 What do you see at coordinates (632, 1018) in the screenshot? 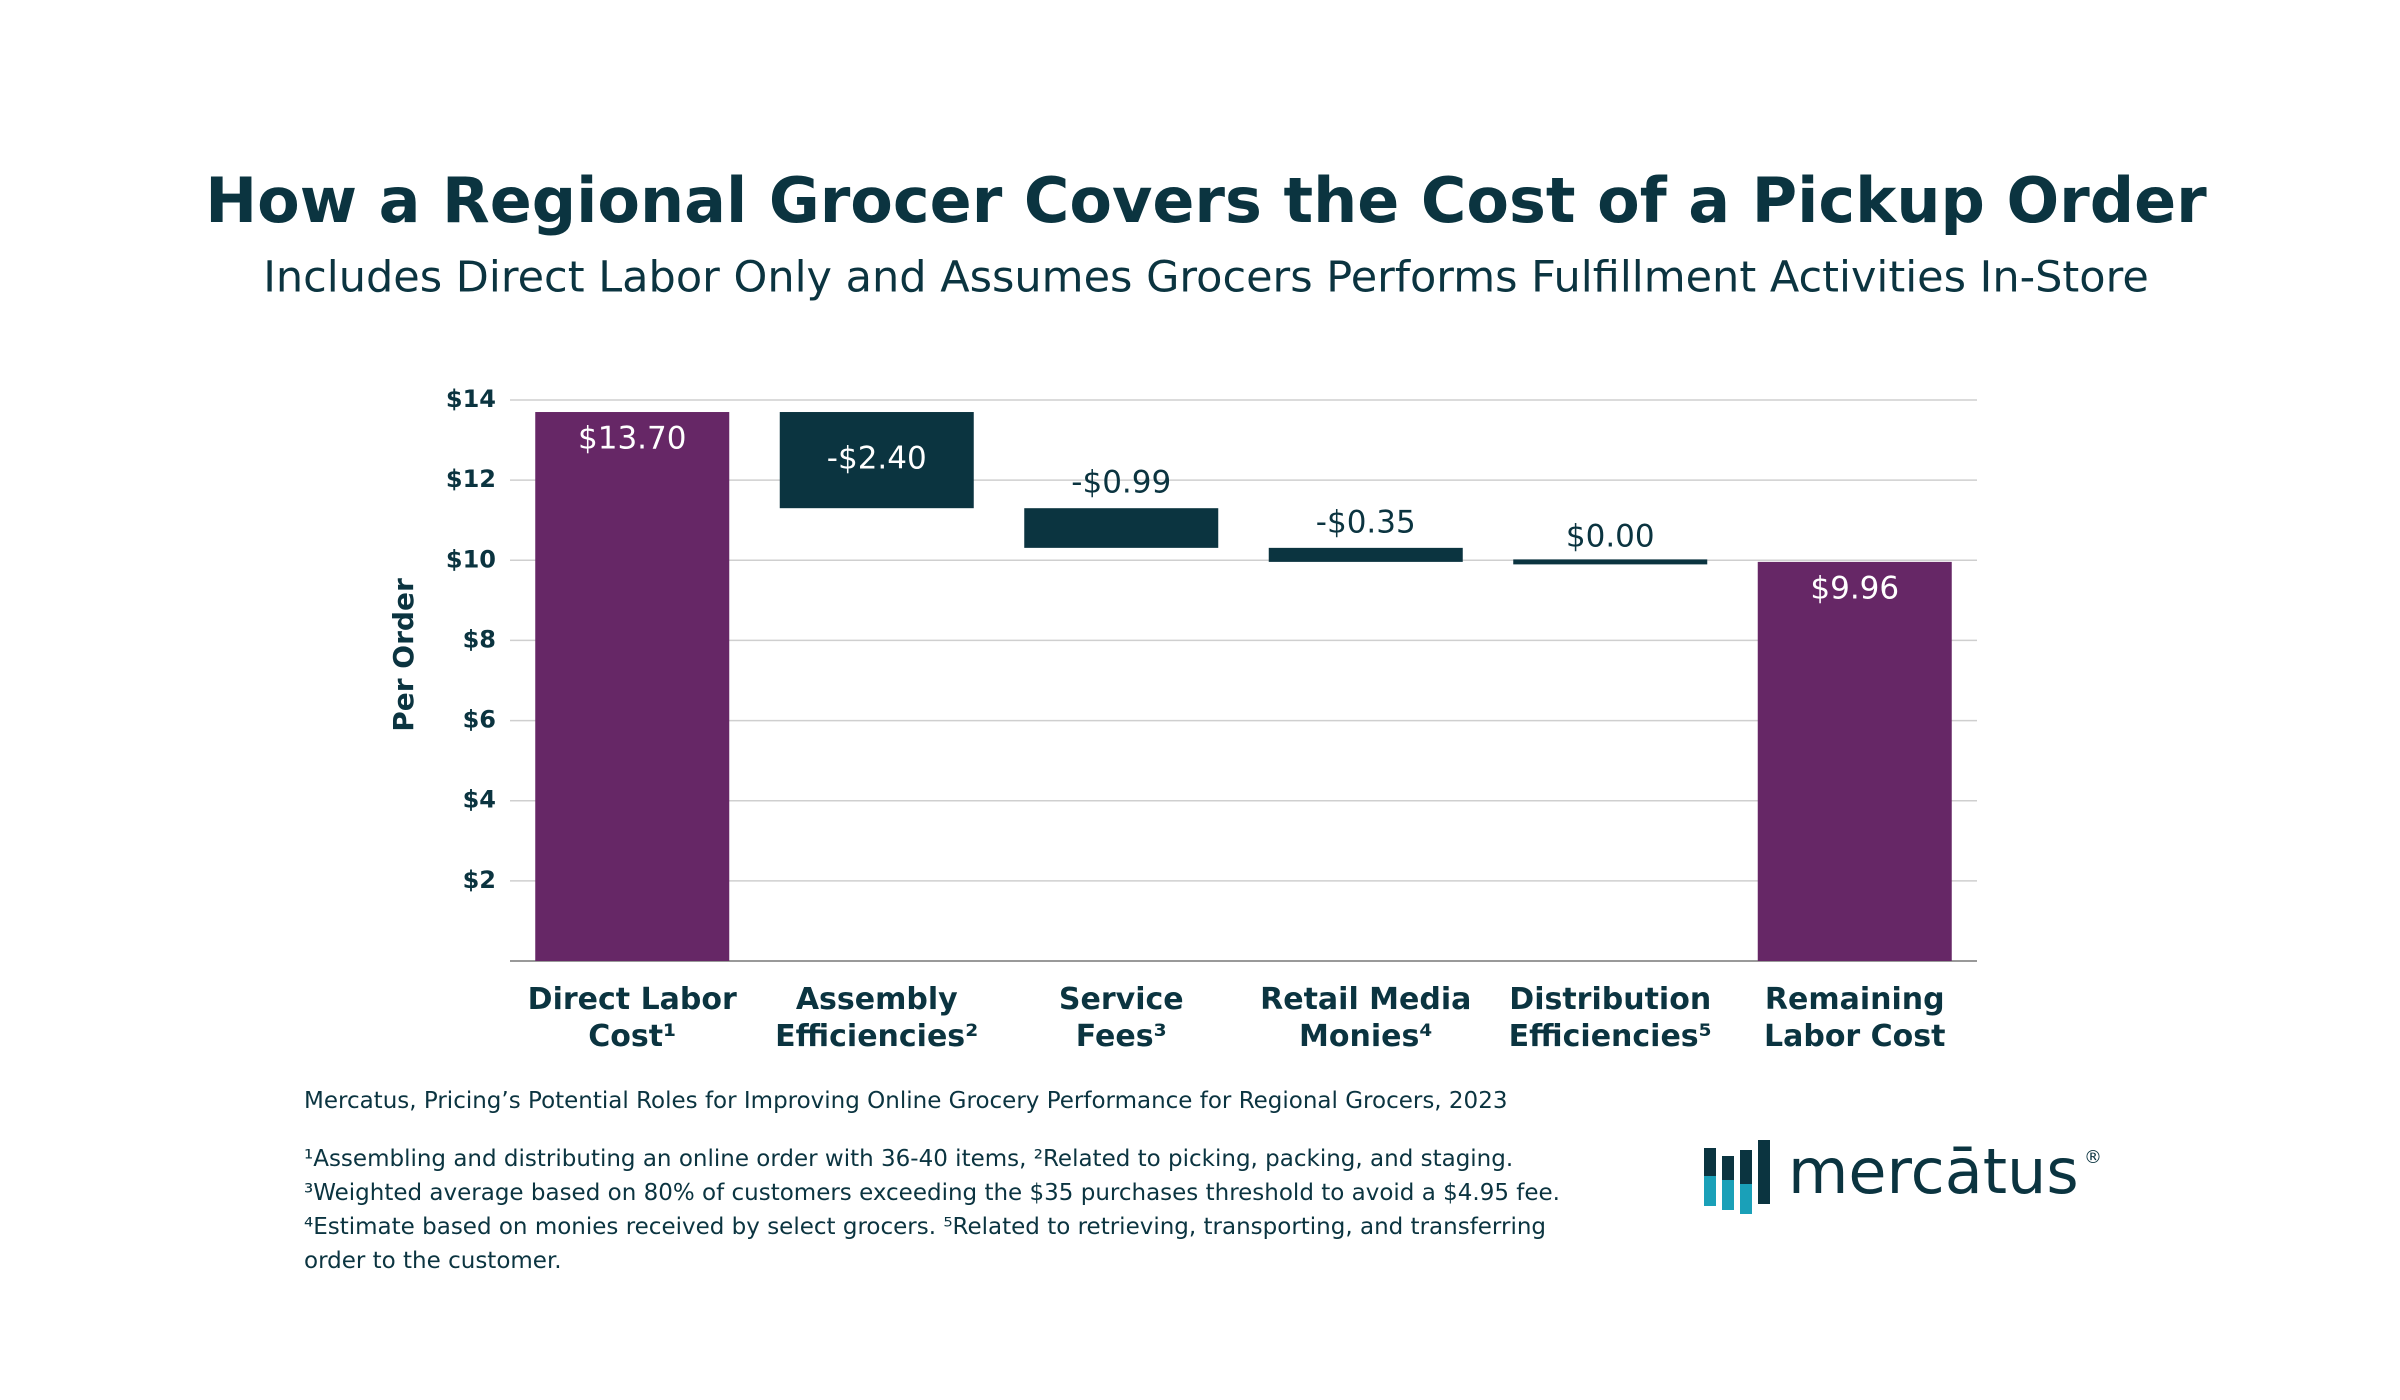
I see `x-tick-label: Direct Labor Cost¹` at bounding box center [632, 1018].